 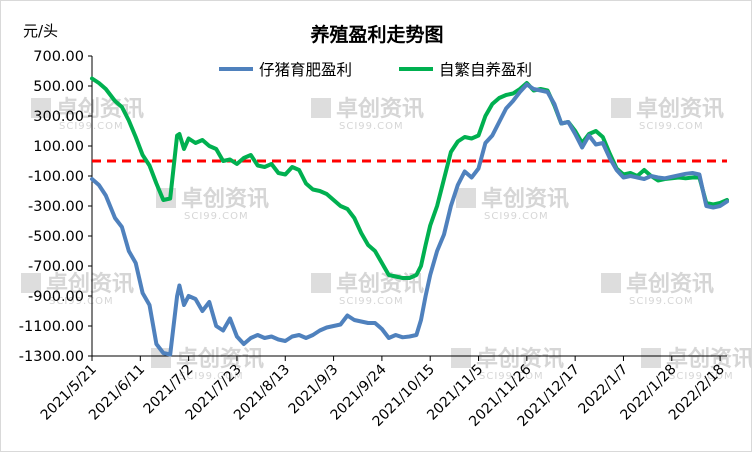 What do you see at coordinates (58, 147) in the screenshot?
I see `y-tick-label: 100.00` at bounding box center [58, 147].